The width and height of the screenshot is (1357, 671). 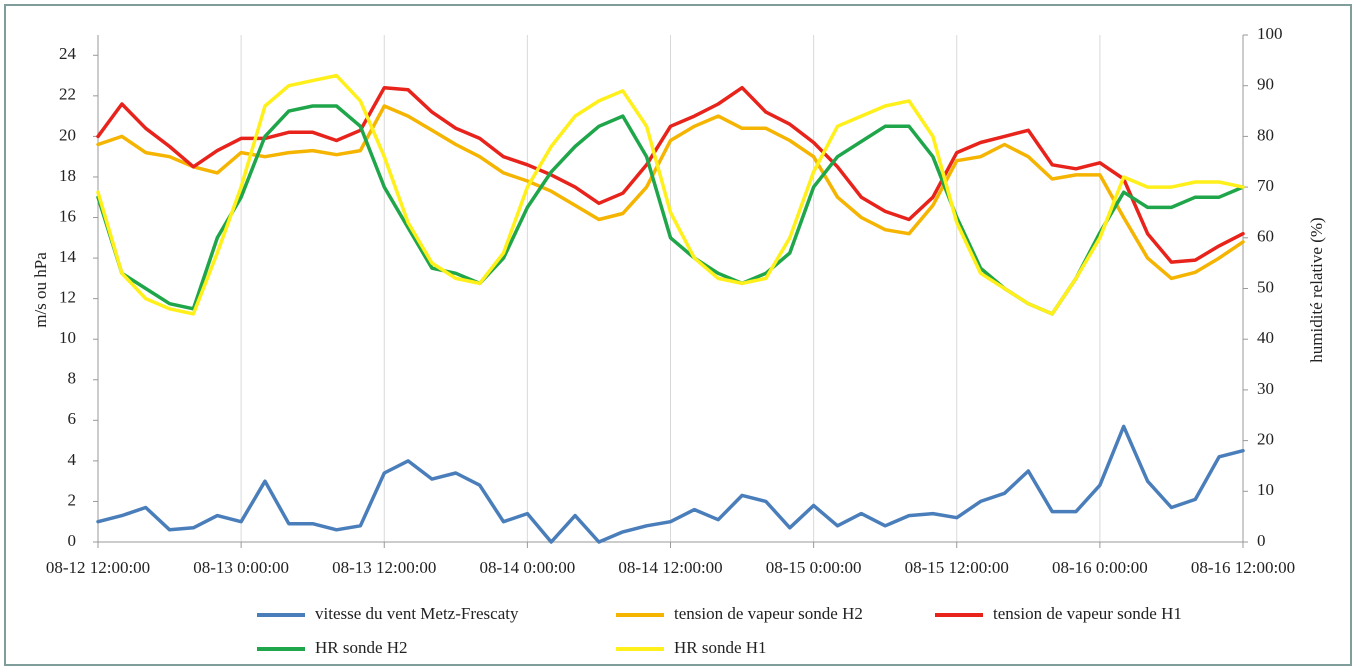 What do you see at coordinates (67, 297) in the screenshot?
I see `y-tick-label: 12` at bounding box center [67, 297].